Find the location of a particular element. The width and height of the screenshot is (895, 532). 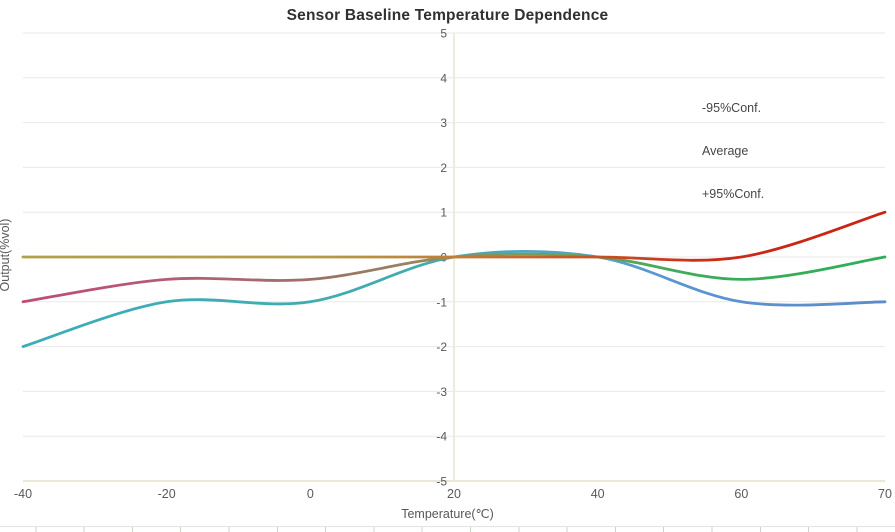

legend-label-minus95: -95%Conf. is located at coordinates (732, 107).